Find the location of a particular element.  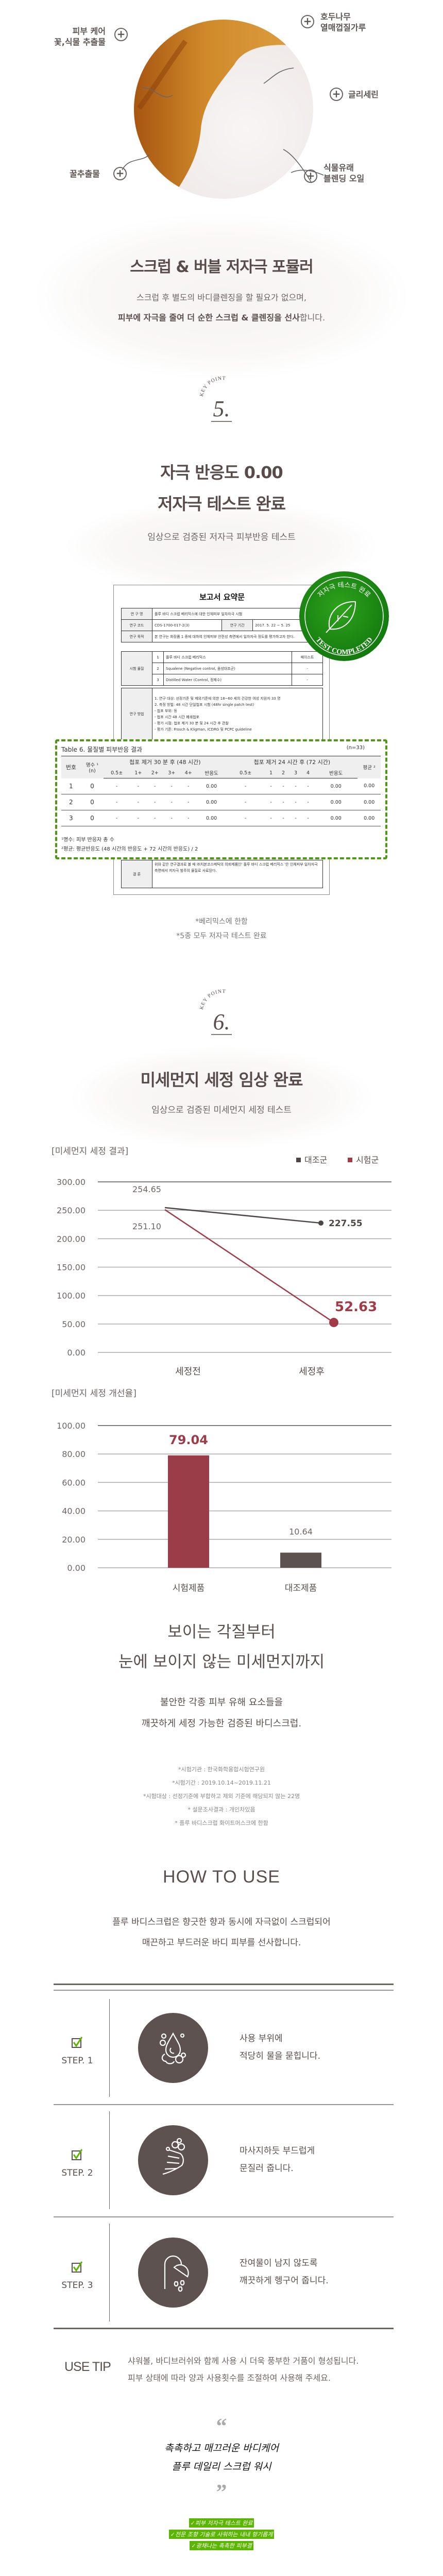

group-header: 첩포 제거 30 분 후 (48 시간) is located at coordinates (165, 762).